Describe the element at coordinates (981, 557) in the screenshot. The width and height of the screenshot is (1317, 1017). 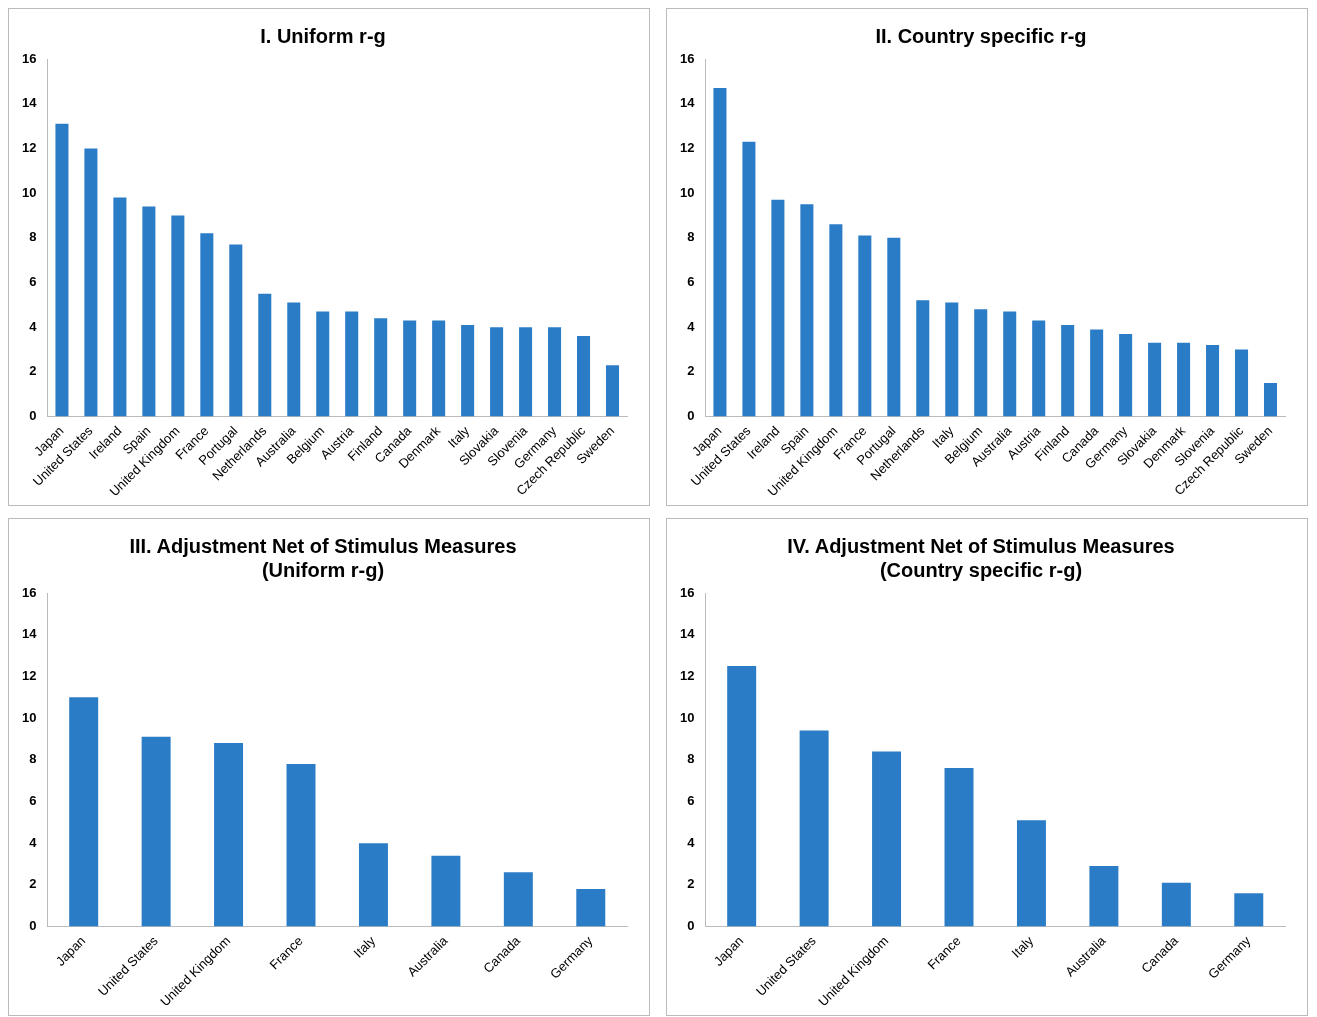
I see `chart-title: IV. Adjustment Net of Stimulus Measures (Country specific r-g)` at that location.